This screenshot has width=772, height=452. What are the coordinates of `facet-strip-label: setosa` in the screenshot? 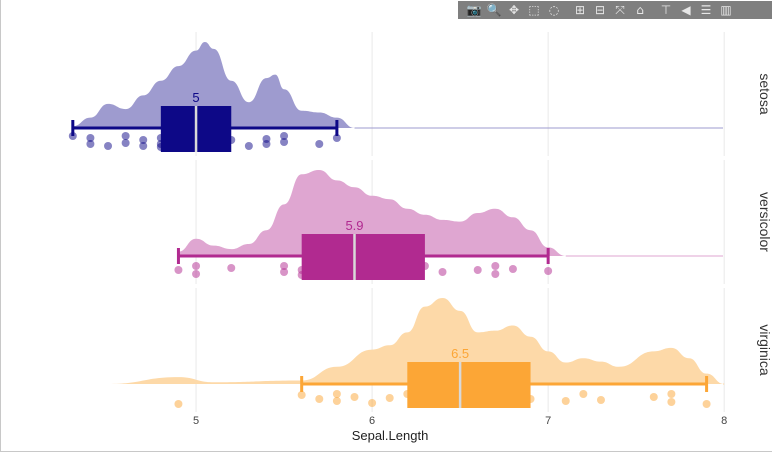 It's located at (764, 93).